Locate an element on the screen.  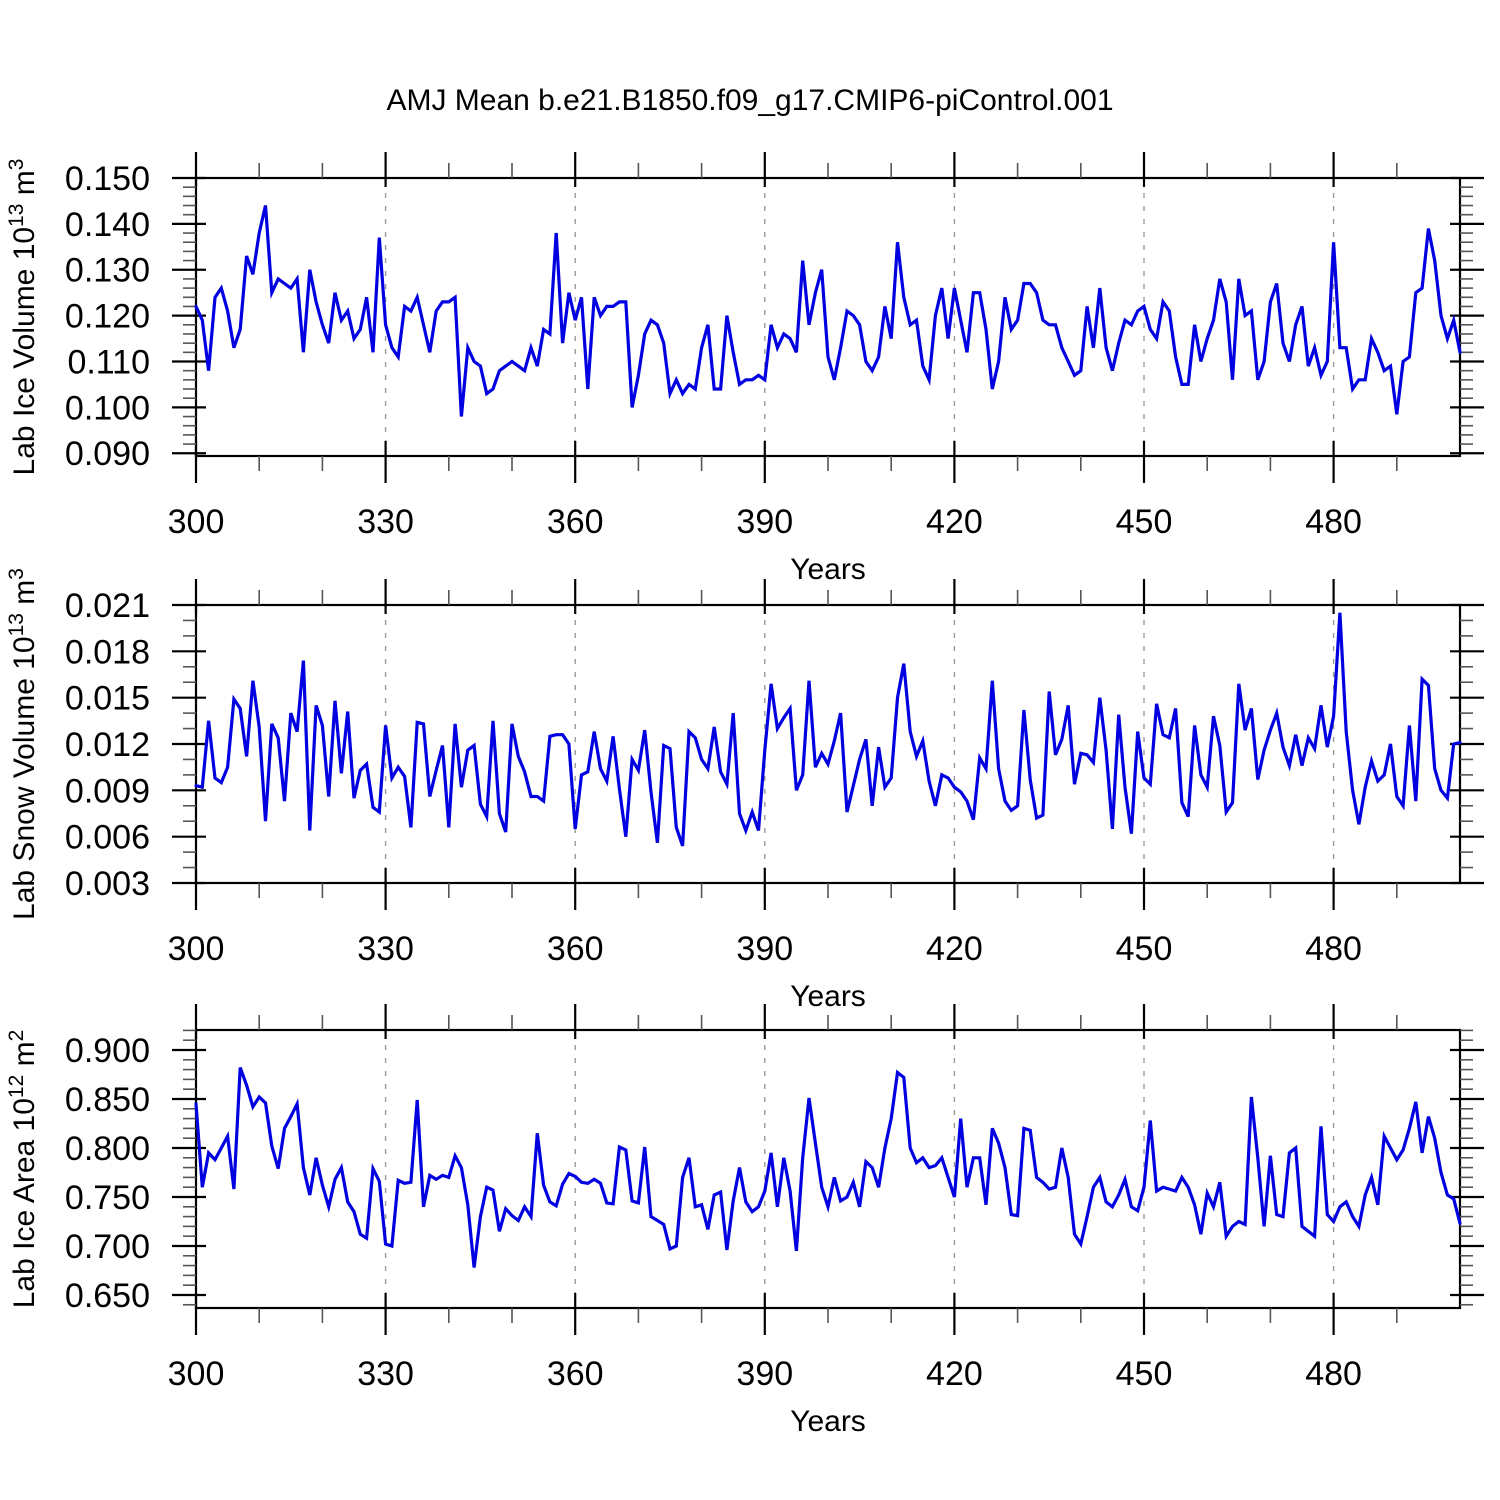
y-tick-label: 0.130 is located at coordinates (107, 271).